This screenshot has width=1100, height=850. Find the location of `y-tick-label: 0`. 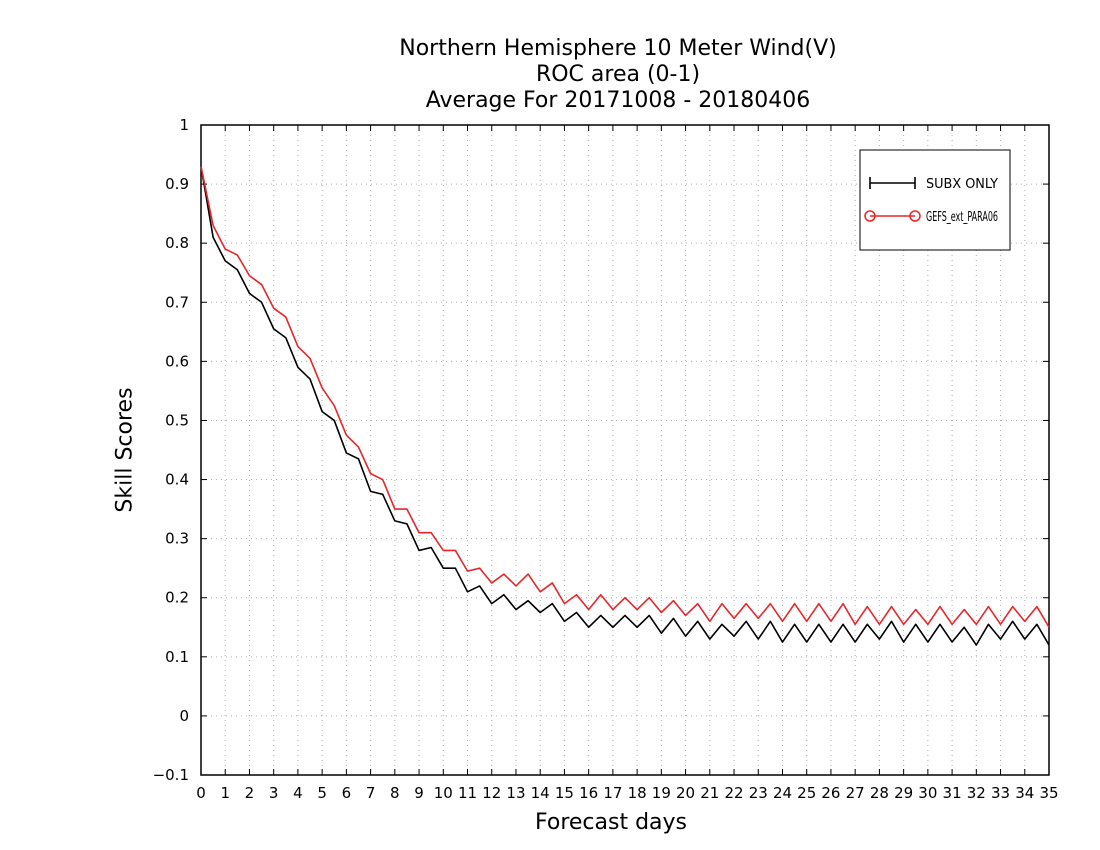

y-tick-label: 0 is located at coordinates (184, 716).